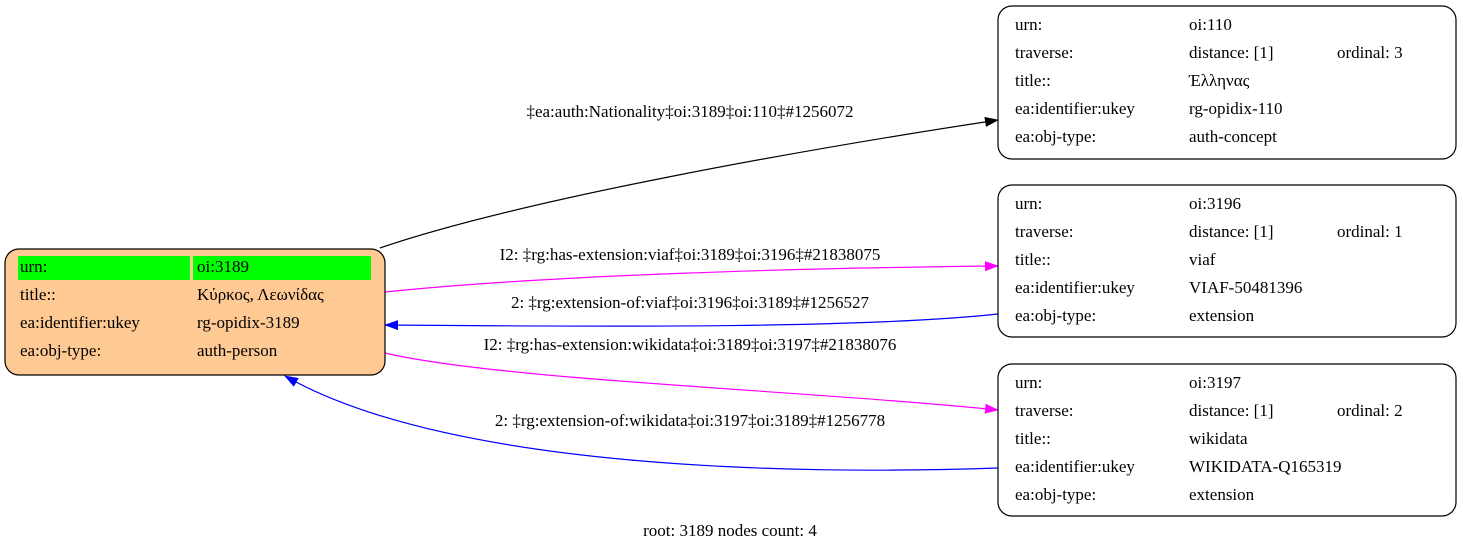  Describe the element at coordinates (1210, 24) in the screenshot. I see `row-value: oi:110` at that location.